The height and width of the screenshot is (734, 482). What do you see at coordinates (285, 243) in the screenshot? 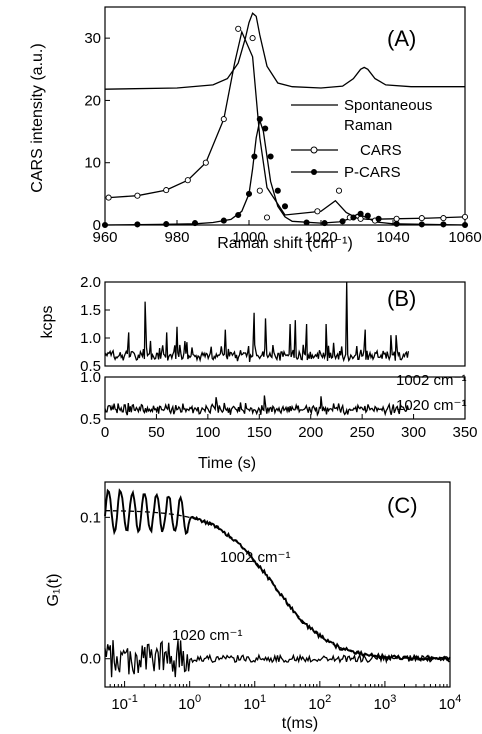
I see `panel-a-x-axis-label: Raman shift (cm⁻¹)` at bounding box center [285, 243].